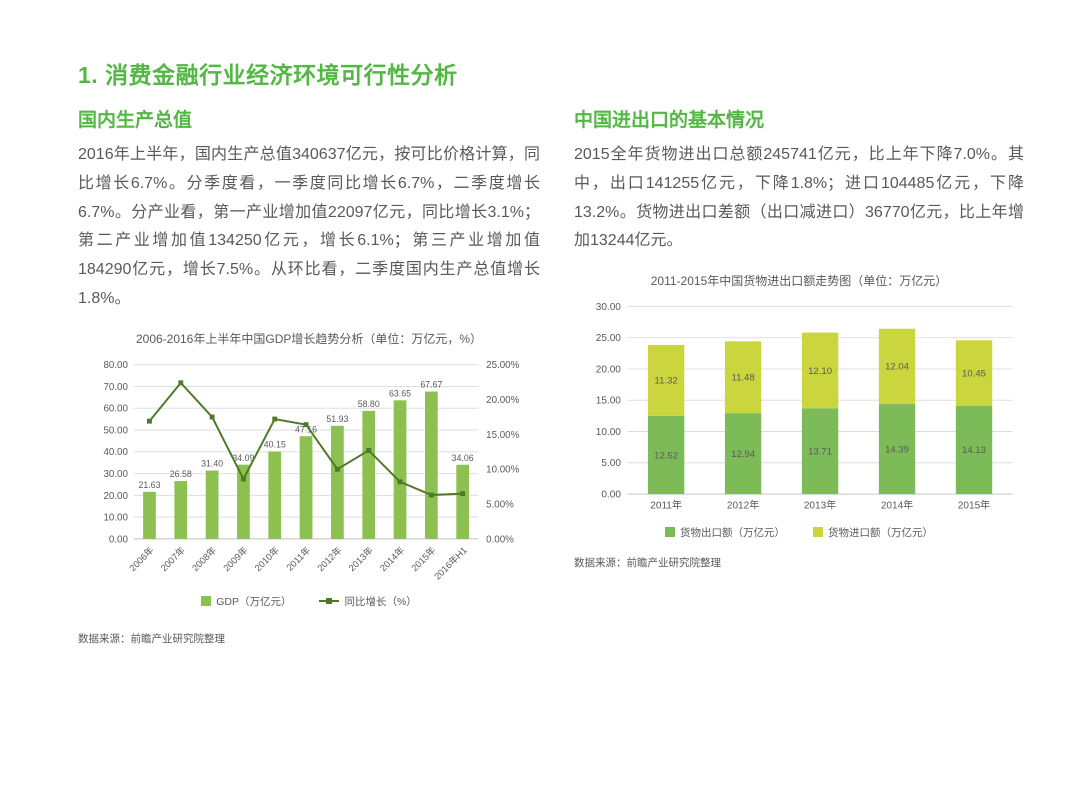 The width and height of the screenshot is (1077, 794). I want to click on svg-text: 50.00, so click(115, 430).